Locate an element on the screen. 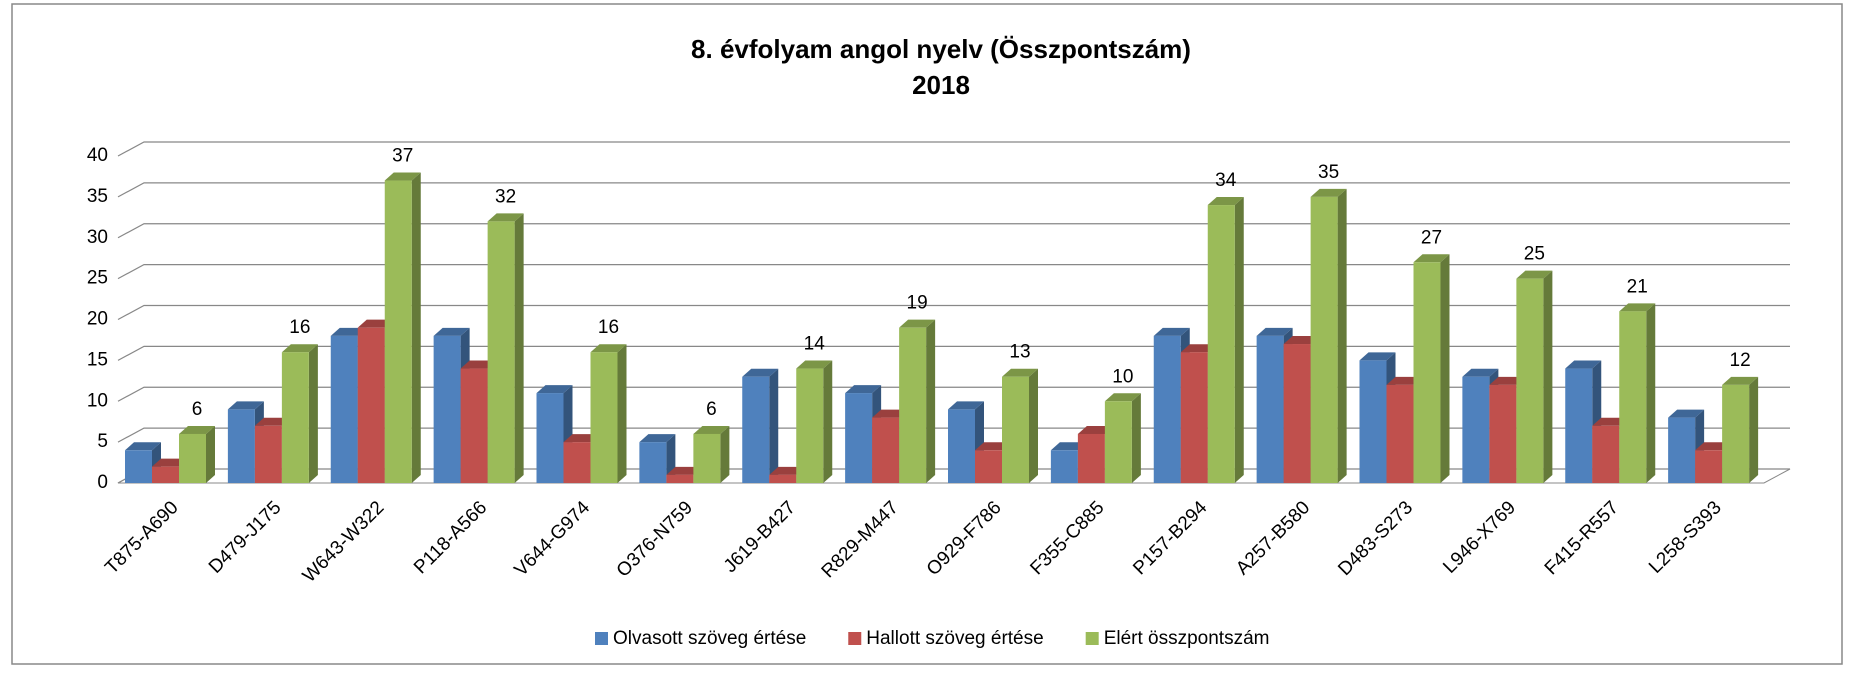 Image resolution: width=1856 pixels, height=673 pixels. x-tick-label: F415-R557 is located at coordinates (1582, 538).